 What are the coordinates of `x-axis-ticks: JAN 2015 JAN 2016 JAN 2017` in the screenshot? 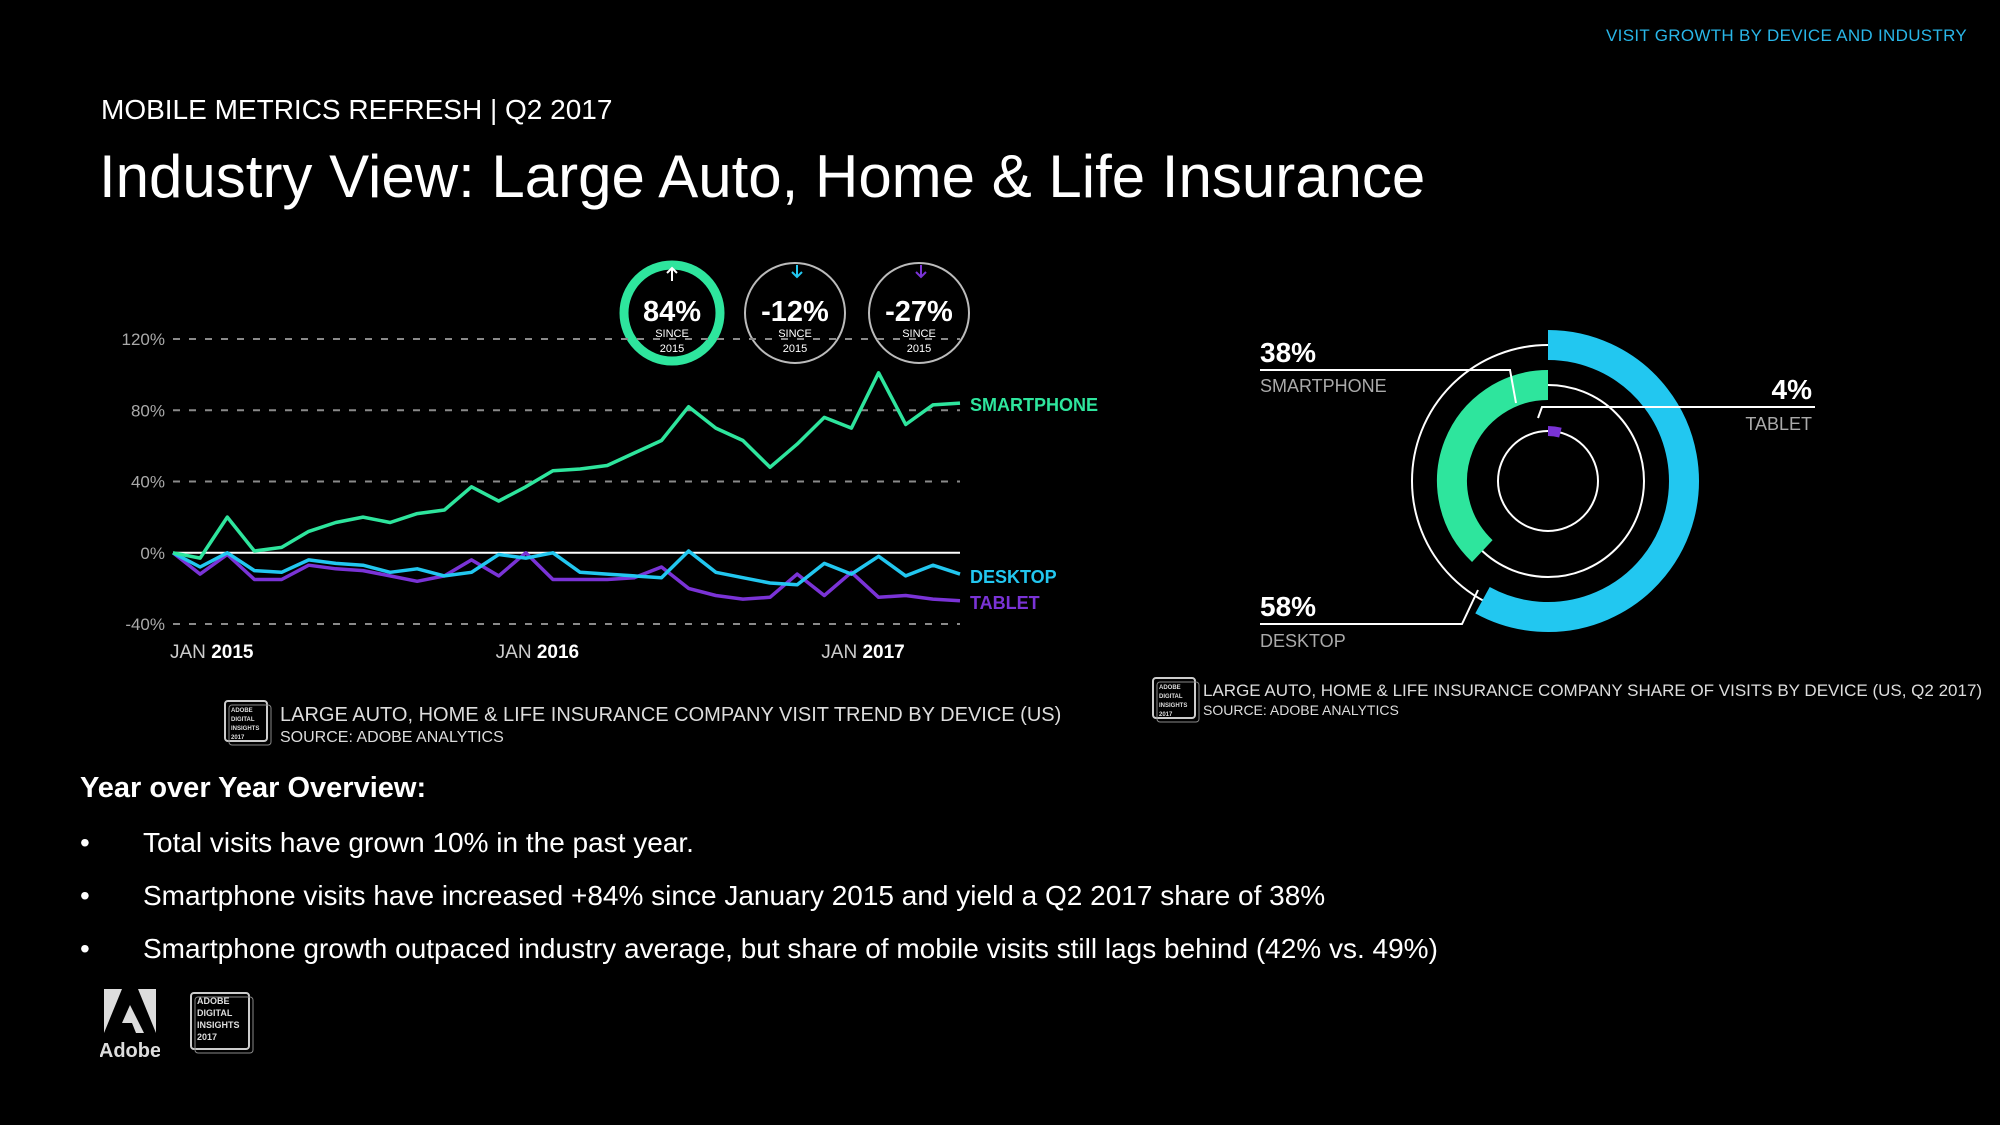 It's located at (537, 652).